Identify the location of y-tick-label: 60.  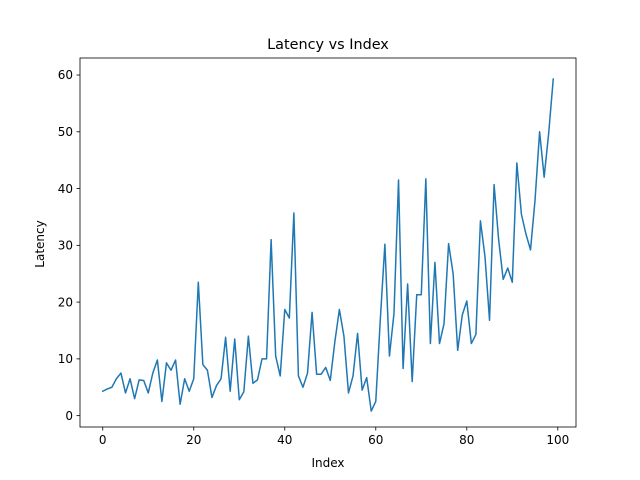
(65, 75).